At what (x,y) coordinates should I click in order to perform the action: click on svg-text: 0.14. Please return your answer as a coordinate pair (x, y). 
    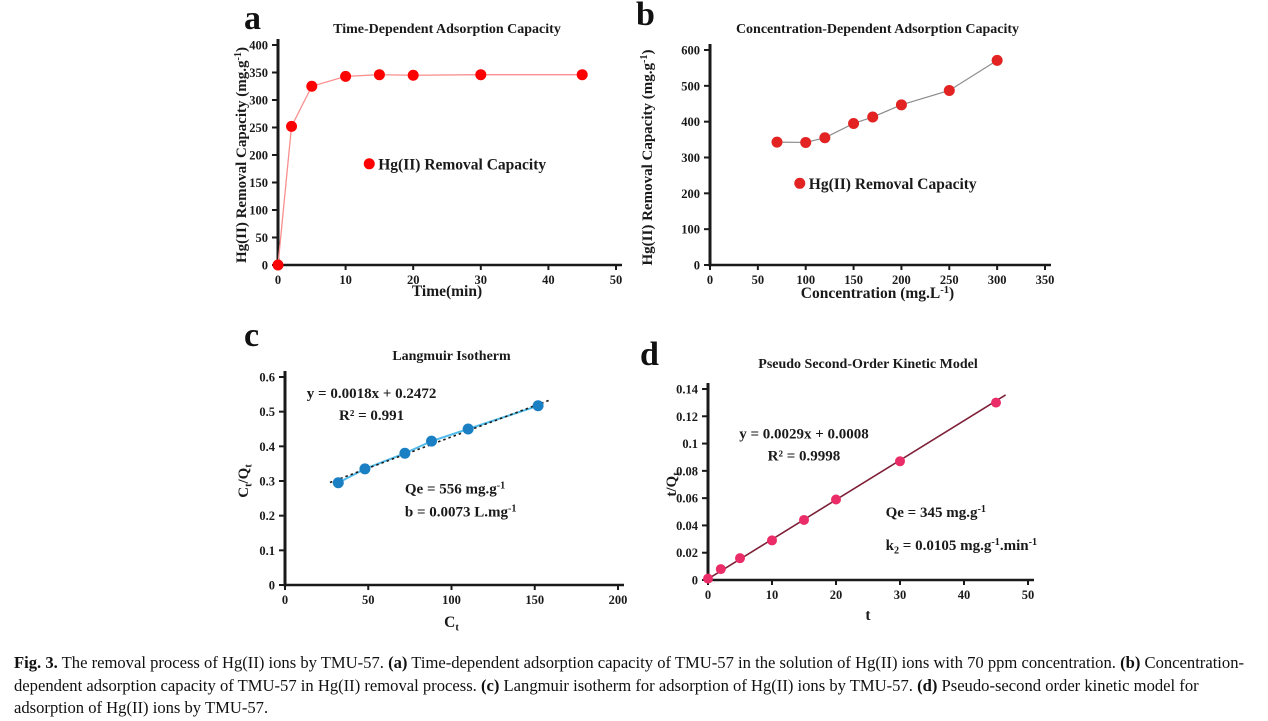
    Looking at the image, I should click on (687, 390).